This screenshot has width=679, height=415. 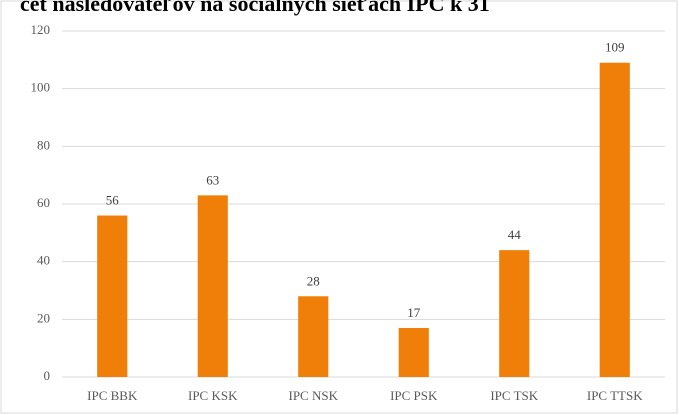 I want to click on y-tick-label: 20, so click(x=43, y=317).